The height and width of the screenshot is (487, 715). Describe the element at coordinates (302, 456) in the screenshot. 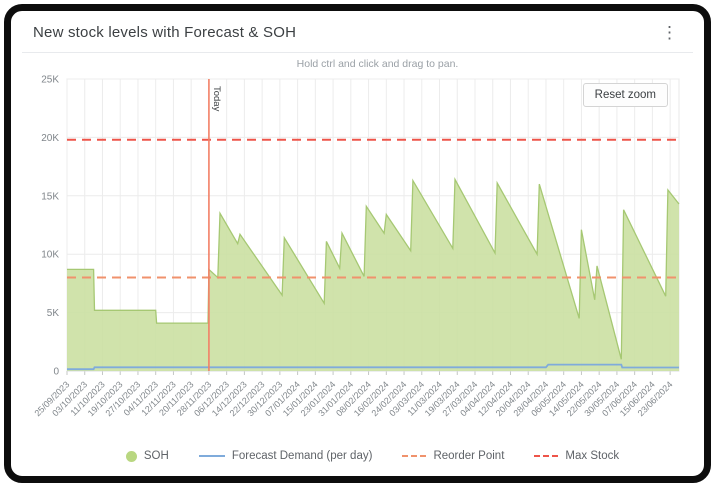

I see `legend-label: Forecast Demand (per day)` at that location.